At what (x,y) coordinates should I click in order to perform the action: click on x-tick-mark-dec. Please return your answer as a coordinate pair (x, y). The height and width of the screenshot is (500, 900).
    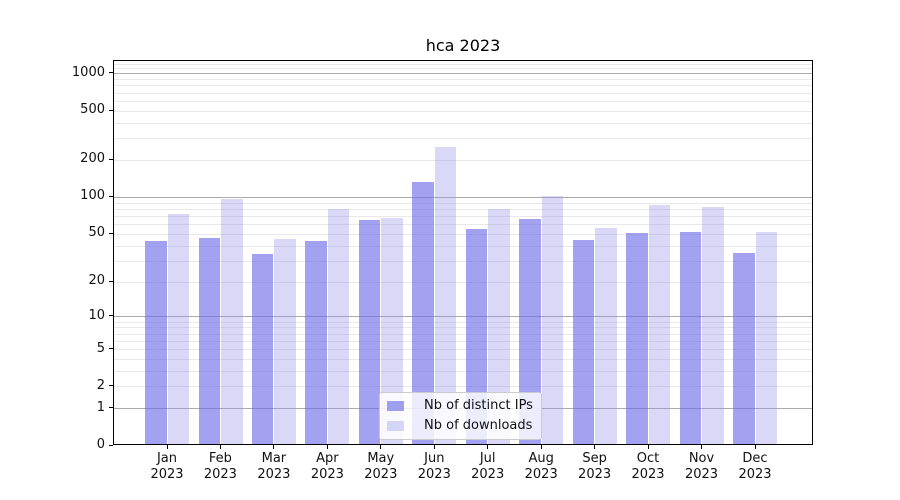
    Looking at the image, I should click on (755, 447).